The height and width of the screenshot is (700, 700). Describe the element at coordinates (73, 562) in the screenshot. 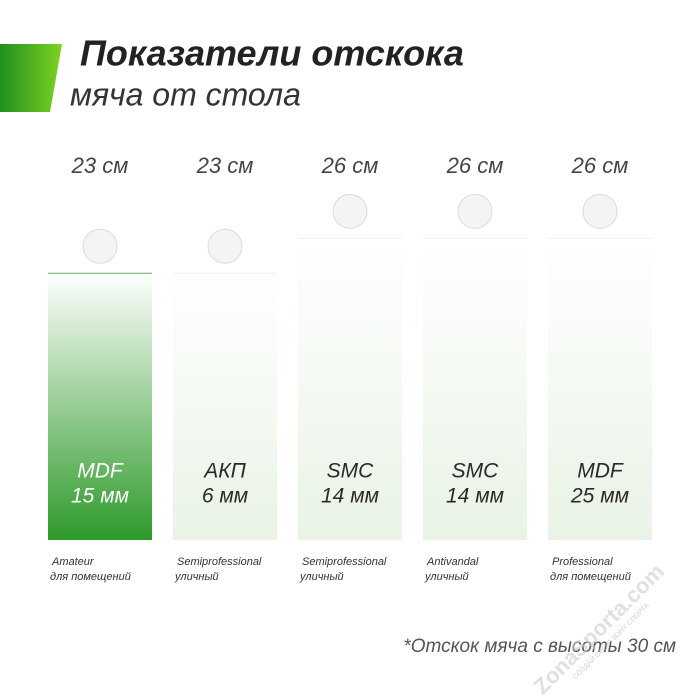

I see `level-label: Amateur` at that location.